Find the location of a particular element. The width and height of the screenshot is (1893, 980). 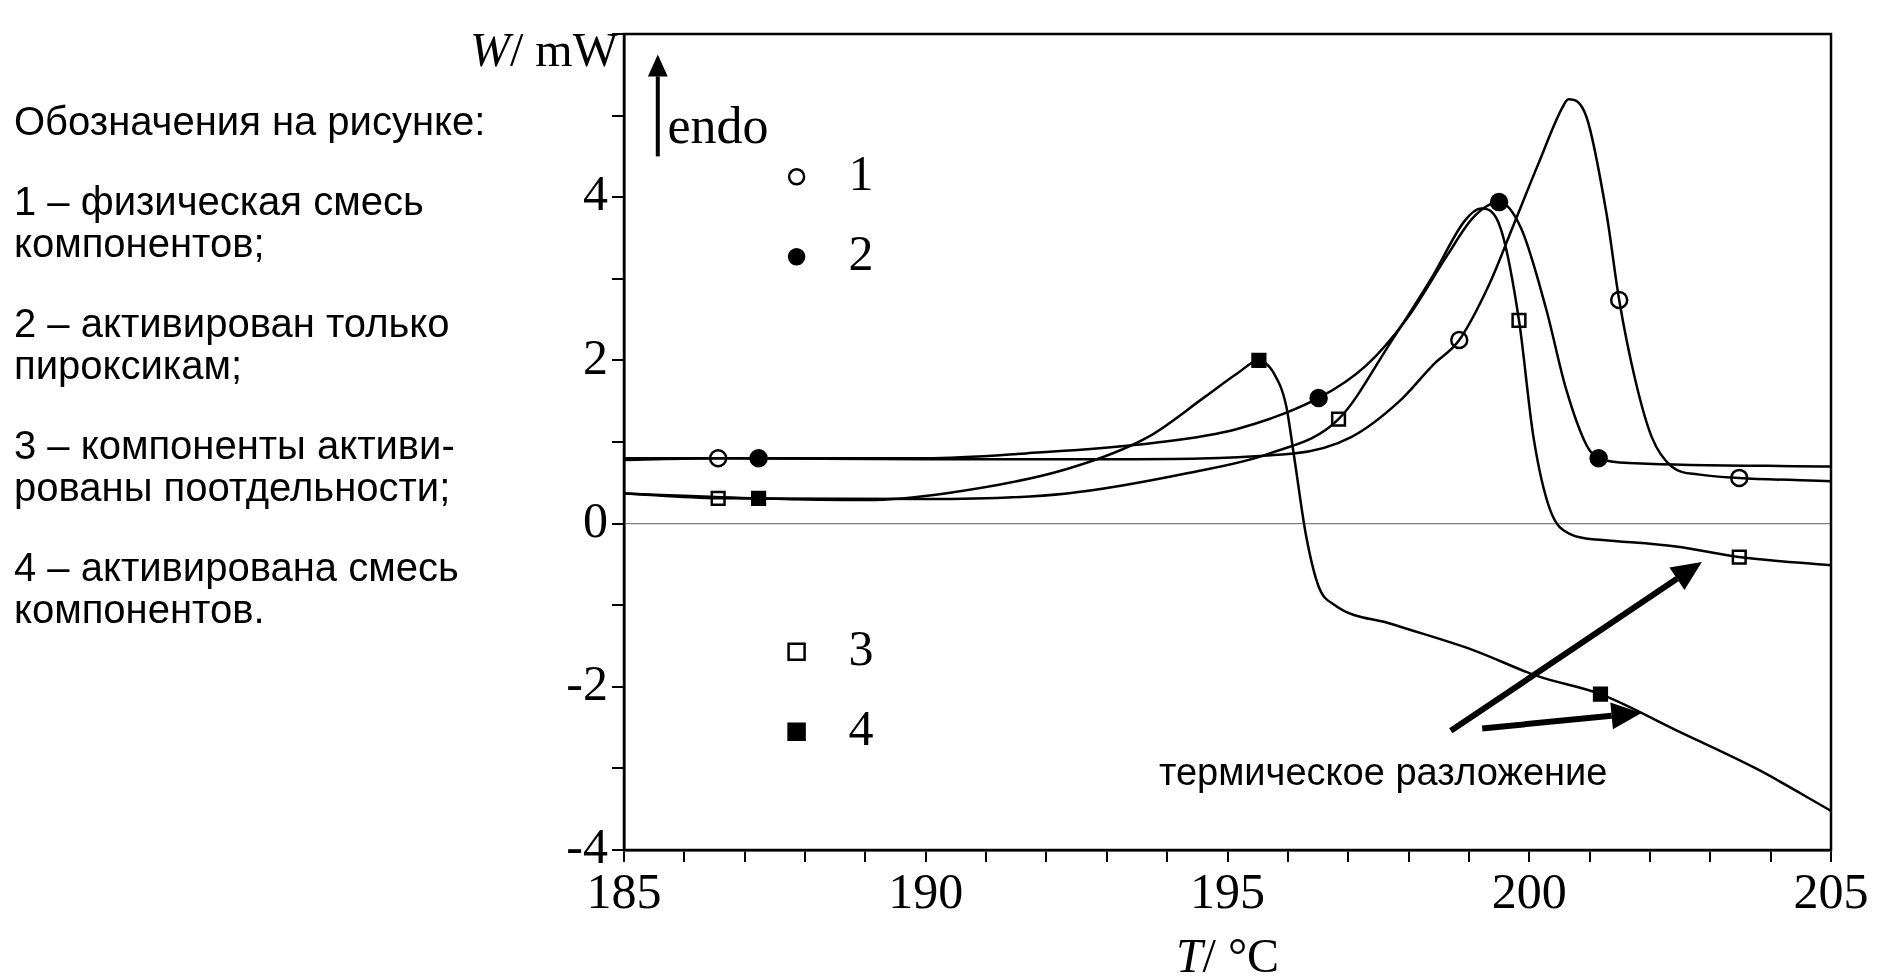

text: 2 – активирован только пироксикам; is located at coordinates (232, 344).